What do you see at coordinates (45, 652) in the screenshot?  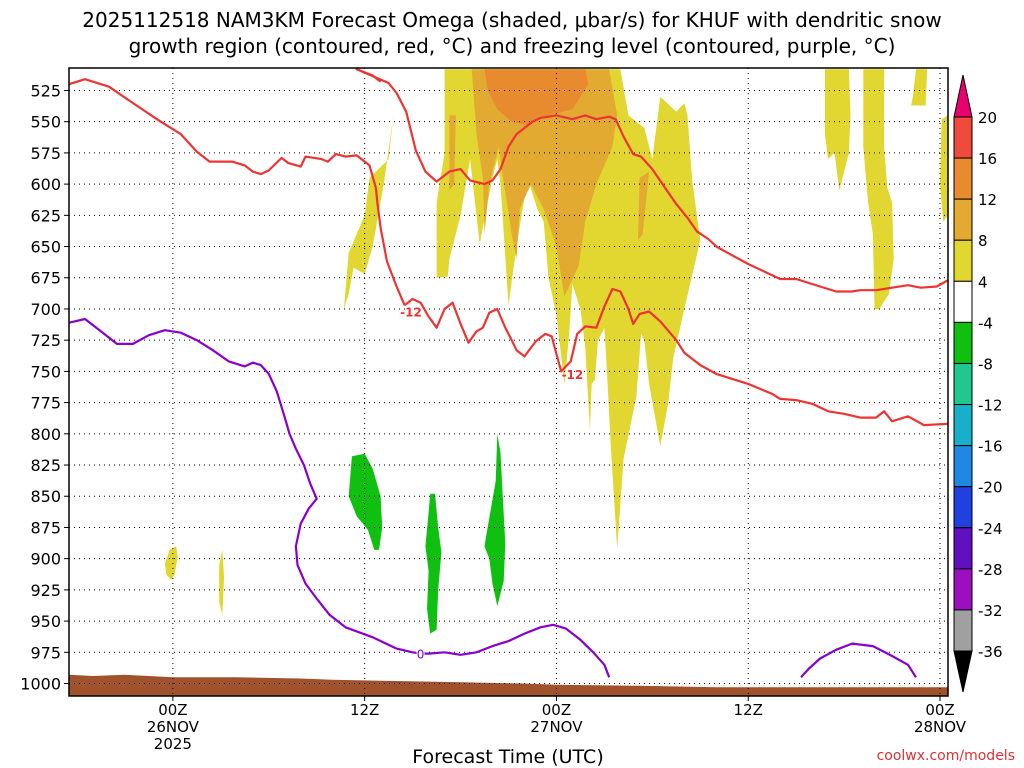 I see `y-tick-label-975: 975` at bounding box center [45, 652].